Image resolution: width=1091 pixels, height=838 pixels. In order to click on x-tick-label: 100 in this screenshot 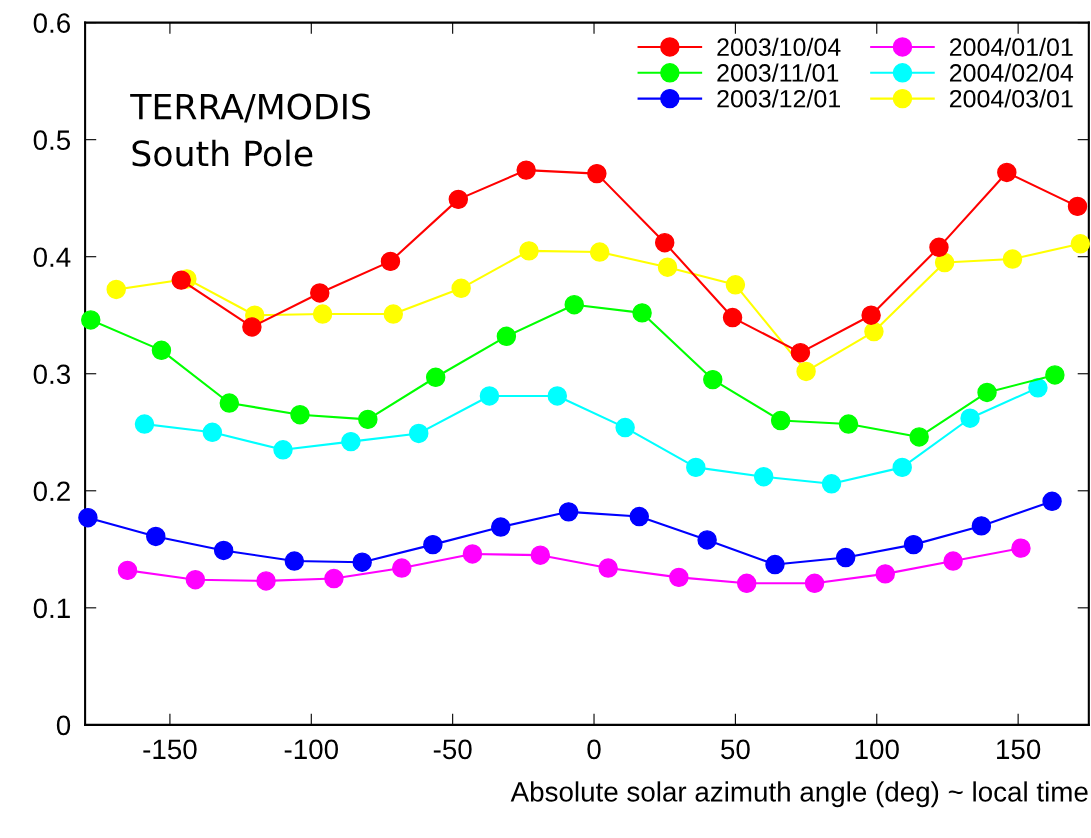, I will do `click(877, 749)`.